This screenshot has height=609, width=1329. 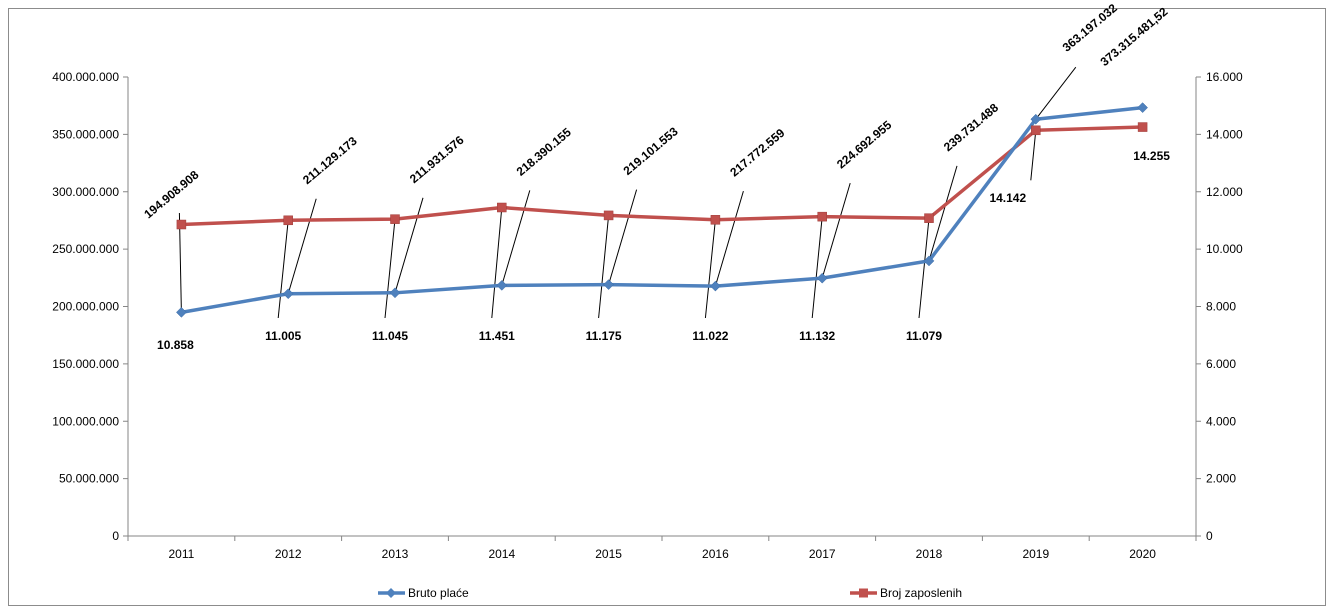 What do you see at coordinates (1035, 554) in the screenshot?
I see `x-tick-label: 2019` at bounding box center [1035, 554].